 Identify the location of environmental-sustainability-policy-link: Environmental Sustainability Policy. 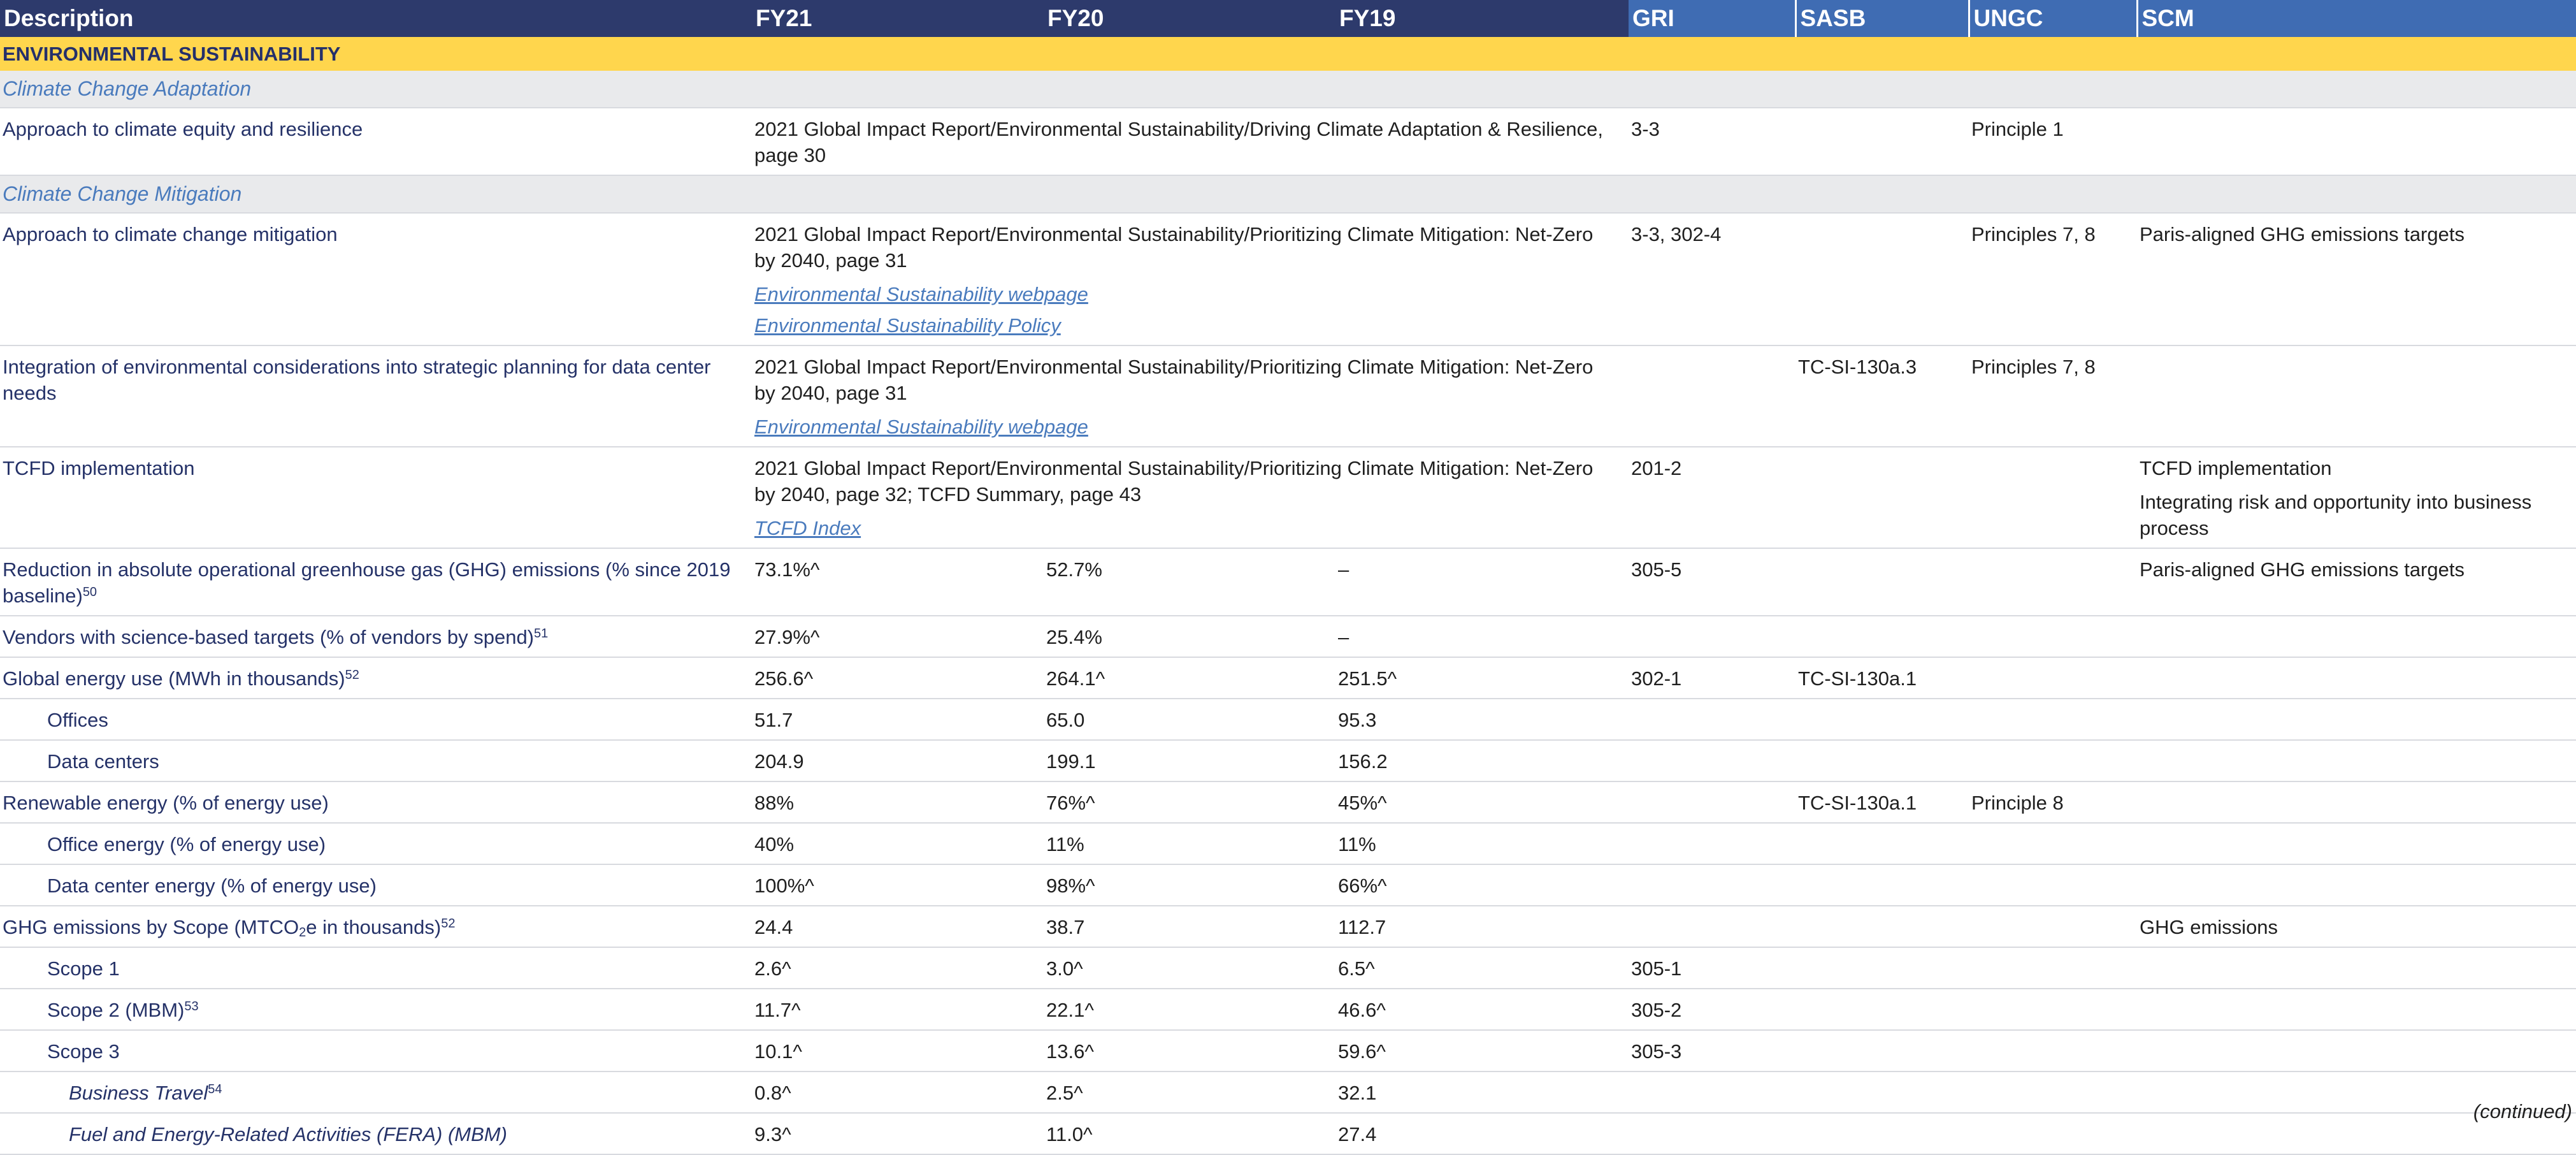
(1183, 325).